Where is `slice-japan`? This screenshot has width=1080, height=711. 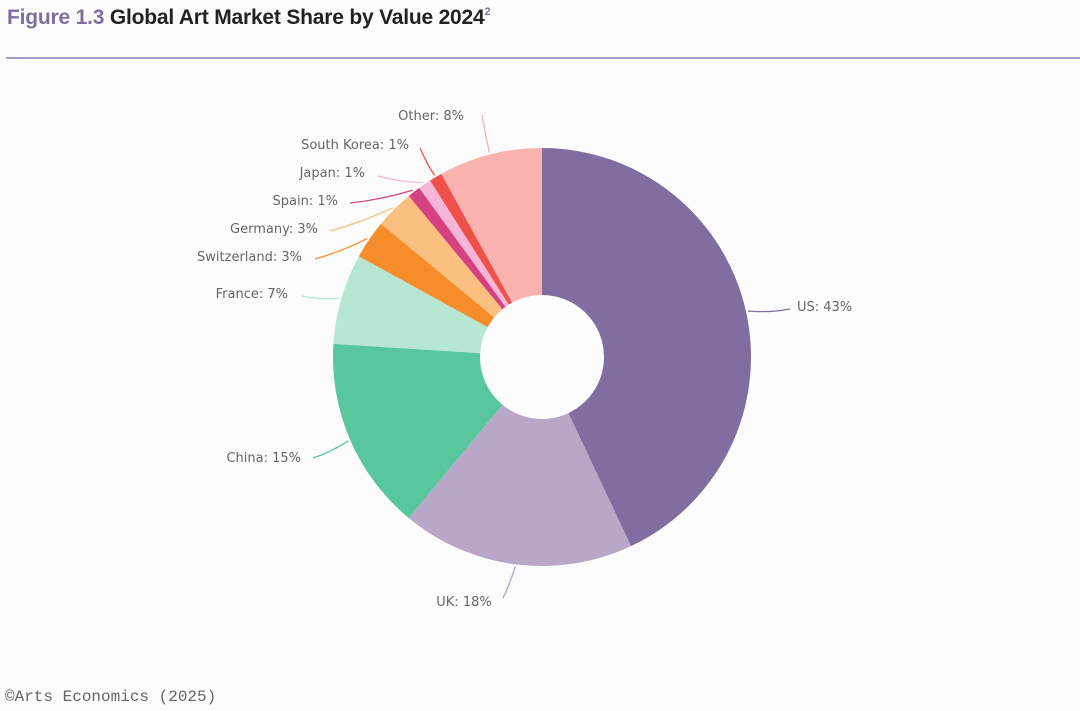
slice-japan is located at coordinates (464, 243).